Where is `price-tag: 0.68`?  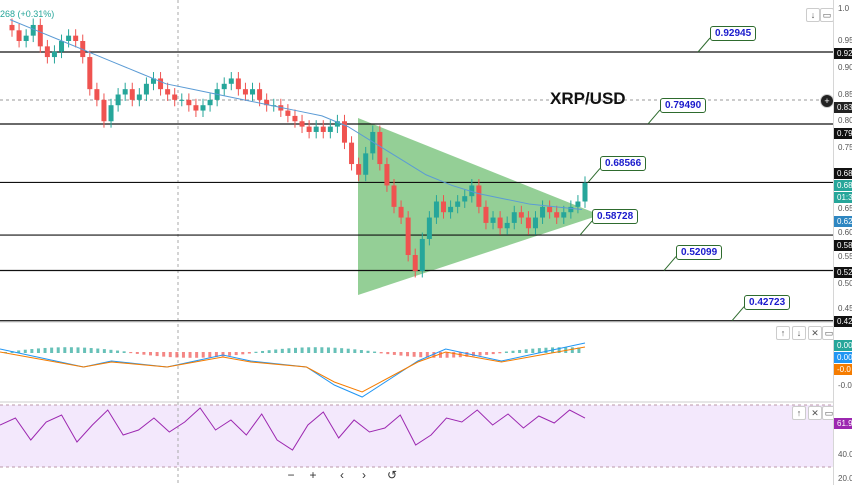 price-tag: 0.68 is located at coordinates (843, 185).